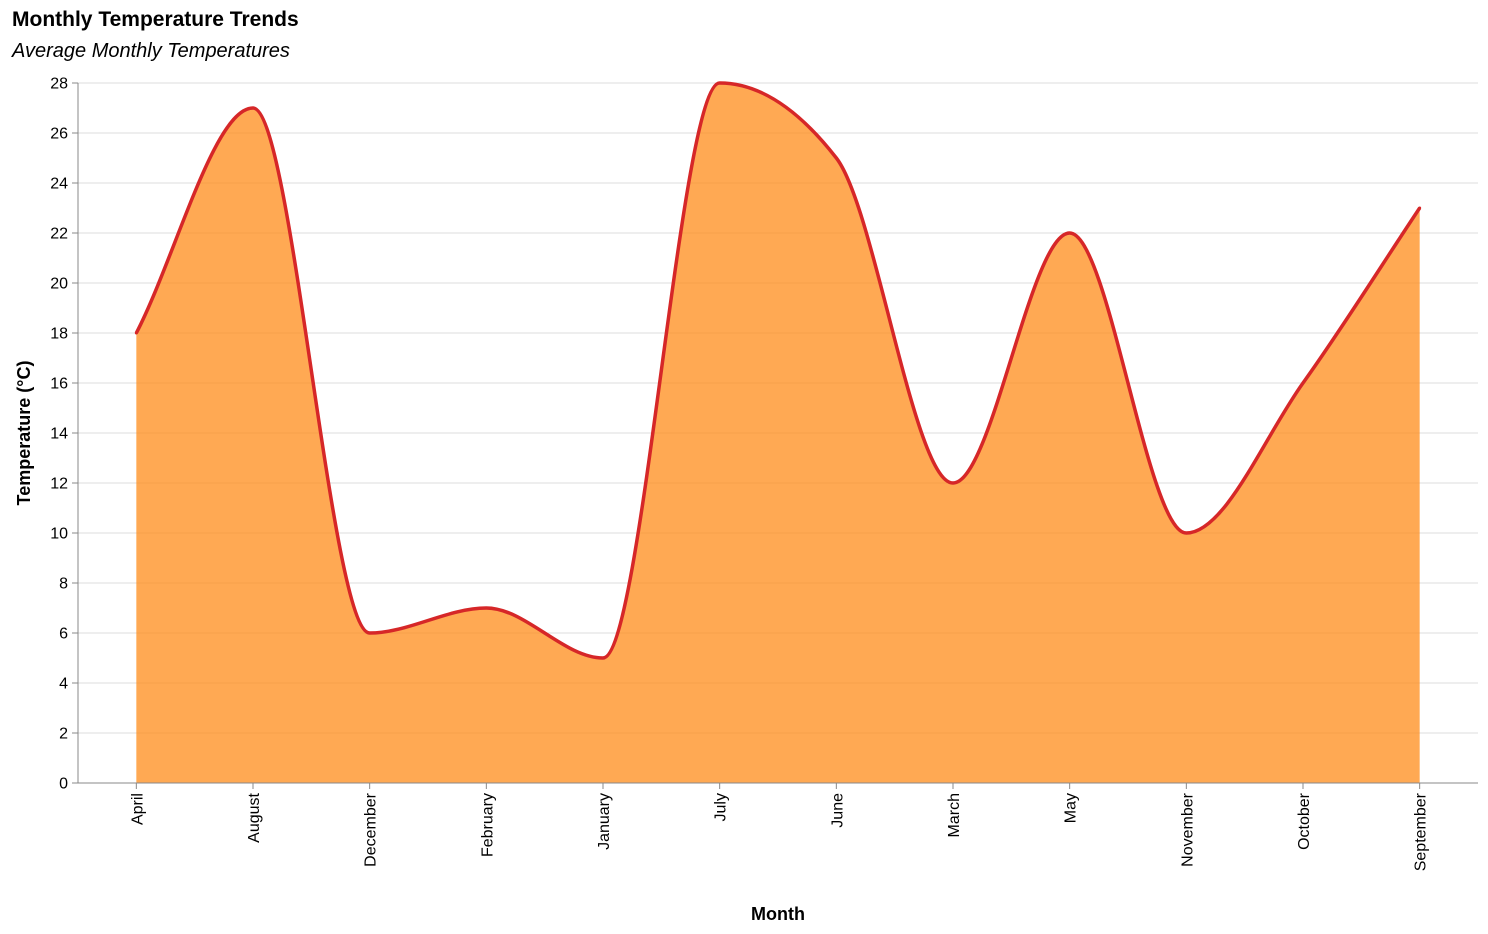  I want to click on y-tick-label: 28, so click(59, 84).